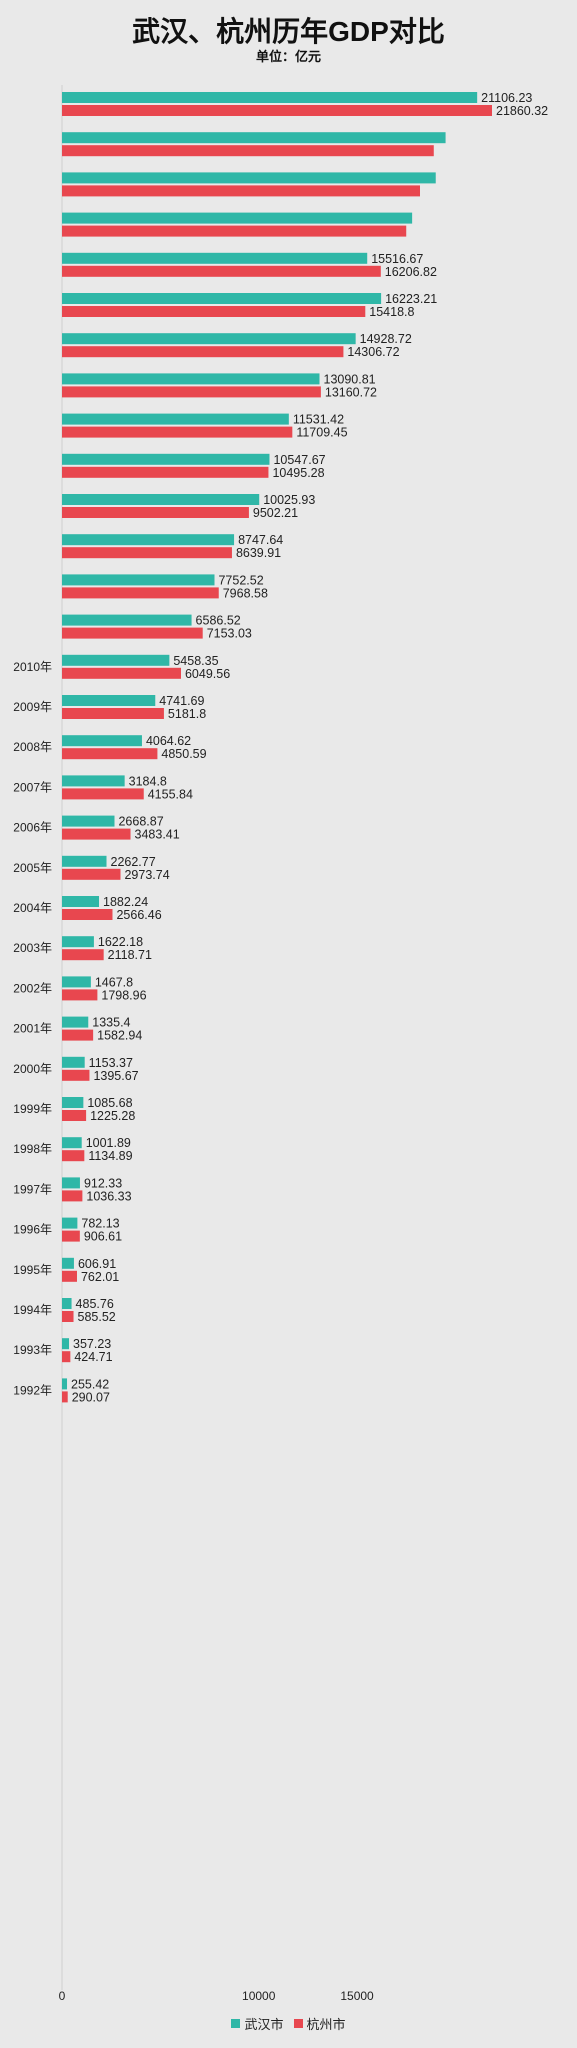 Image resolution: width=577 pixels, height=2048 pixels. What do you see at coordinates (257, 2023) in the screenshot?
I see `legend-item-wuhan: 武汉市` at bounding box center [257, 2023].